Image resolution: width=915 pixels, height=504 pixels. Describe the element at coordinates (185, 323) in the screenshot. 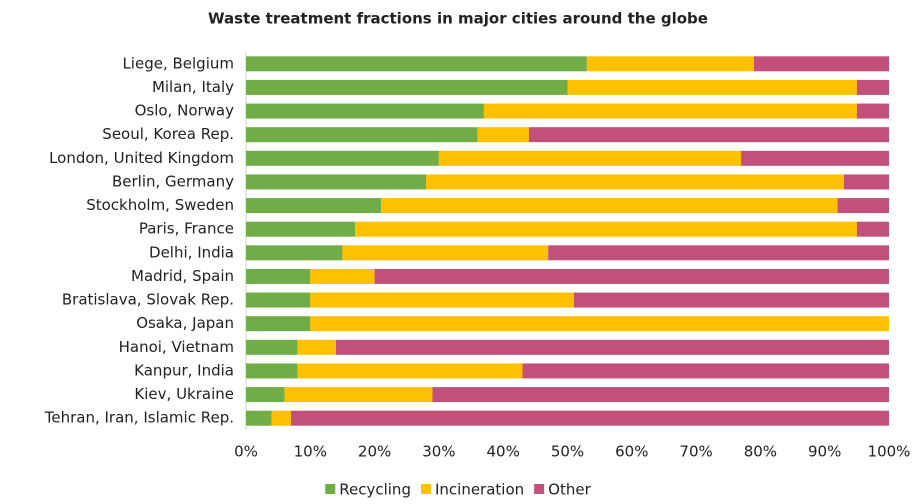

I see `y-tick-label: Osaka, Japan` at that location.